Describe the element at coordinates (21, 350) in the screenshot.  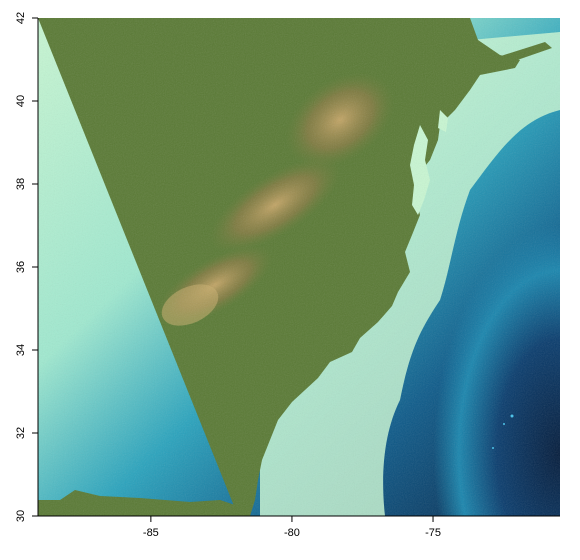
I see `y-tick-label: 34` at that location.